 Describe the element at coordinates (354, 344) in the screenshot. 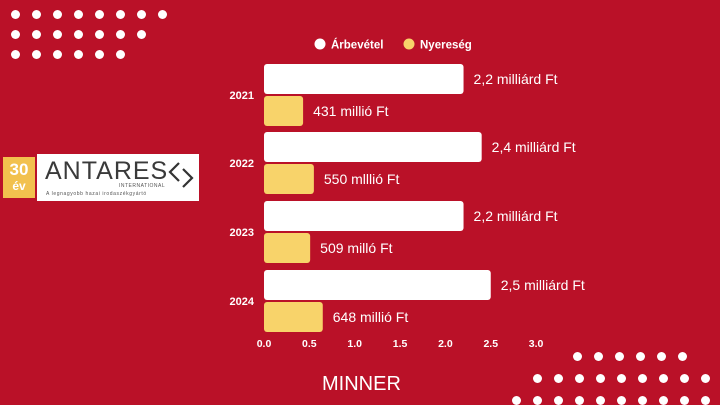

I see `x-tick-label: 1.0` at that location.